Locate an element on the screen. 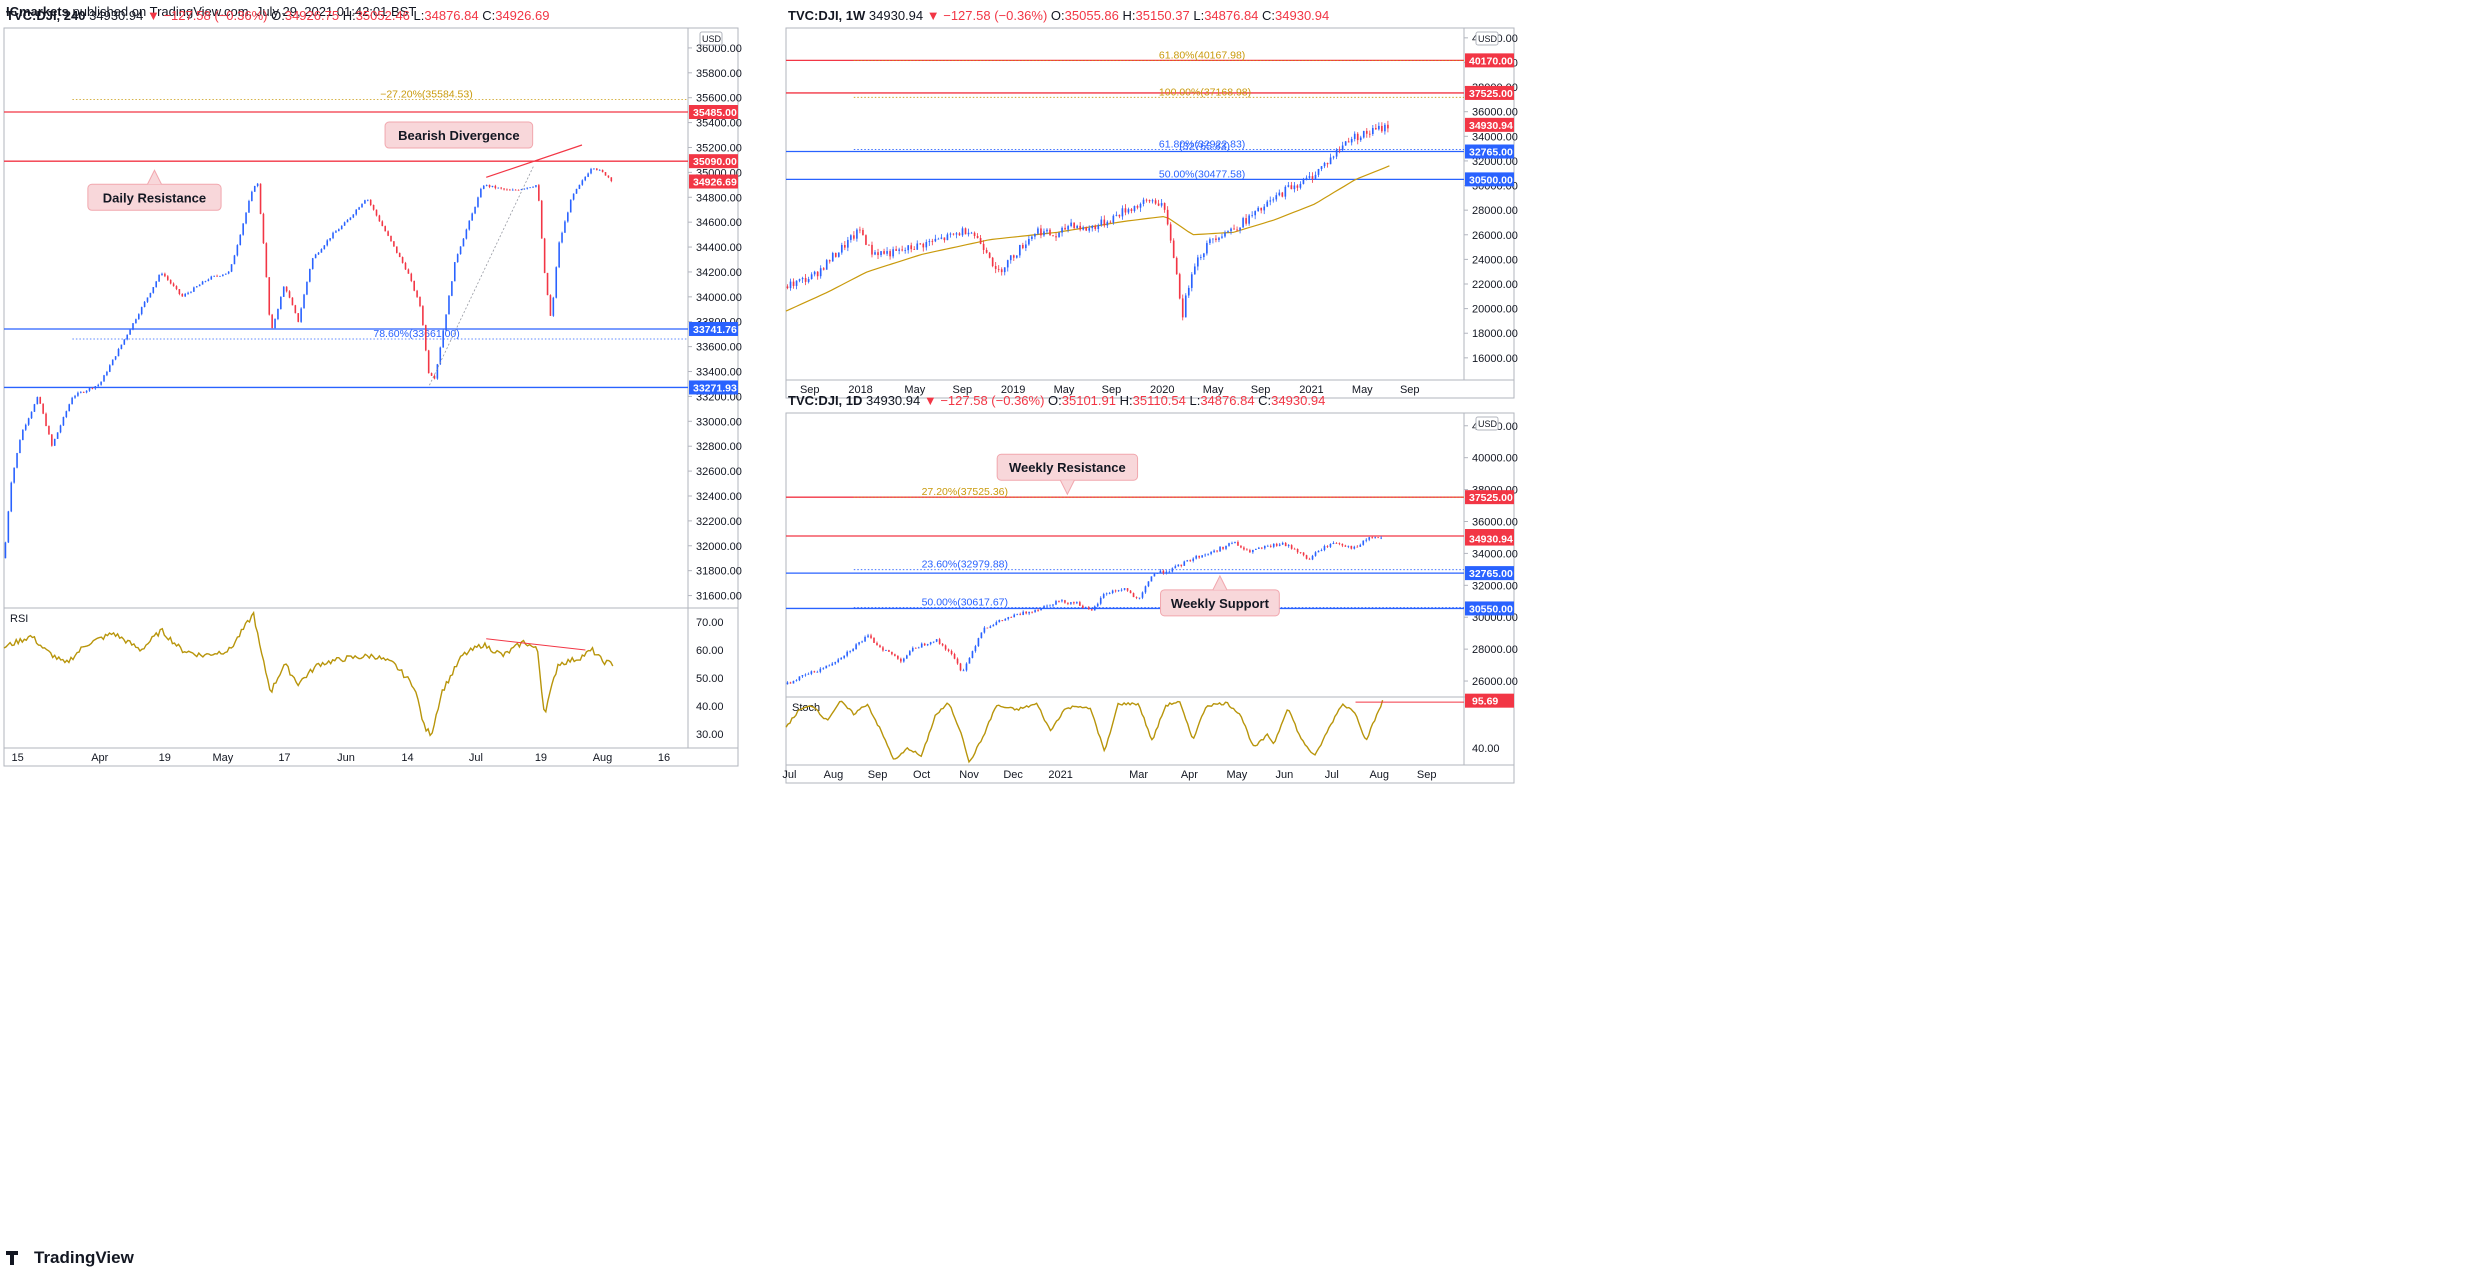  level-tag-bg is located at coordinates (1489, 497).